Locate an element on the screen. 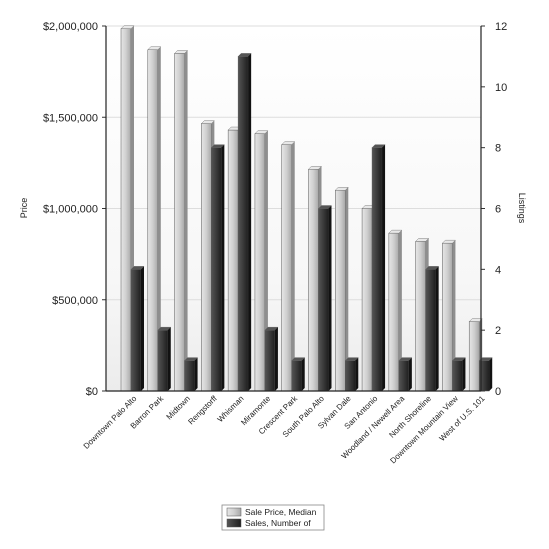 This screenshot has width=549, height=549. legend-label: Sale Price, Median is located at coordinates (281, 512).